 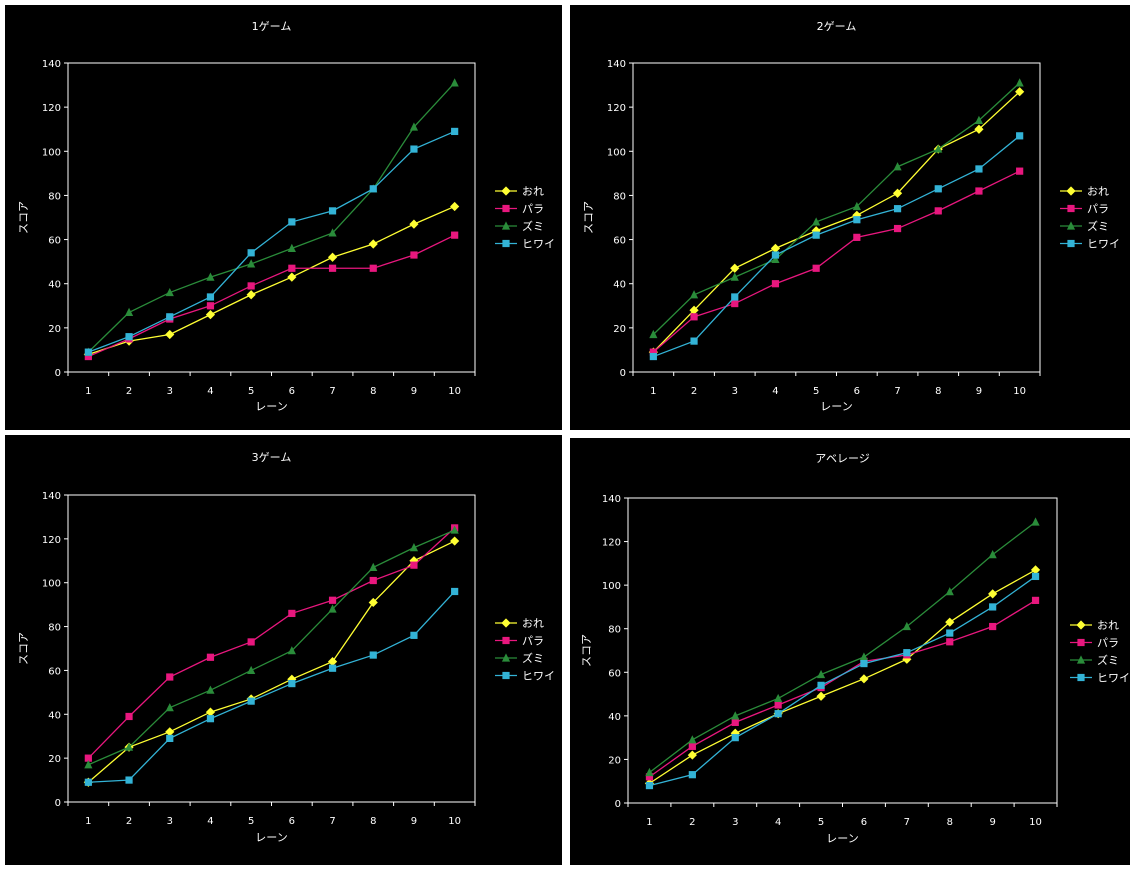 I want to click on y-tick-label: 140, so click(x=51, y=496).